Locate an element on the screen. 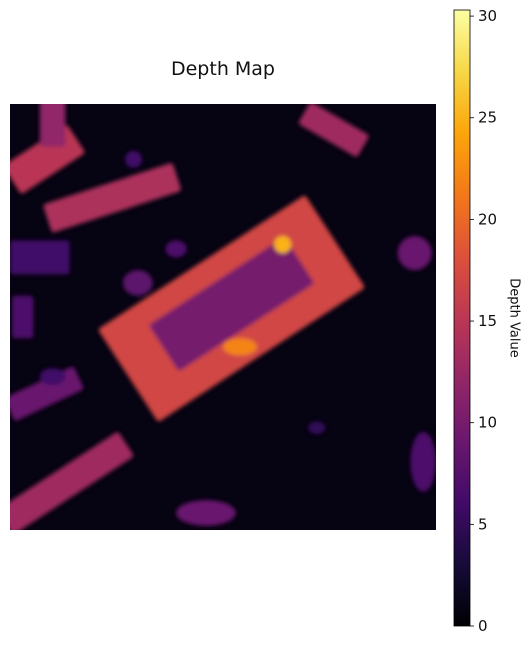  depth-region-mid-left-blob-c is located at coordinates (52, 377).